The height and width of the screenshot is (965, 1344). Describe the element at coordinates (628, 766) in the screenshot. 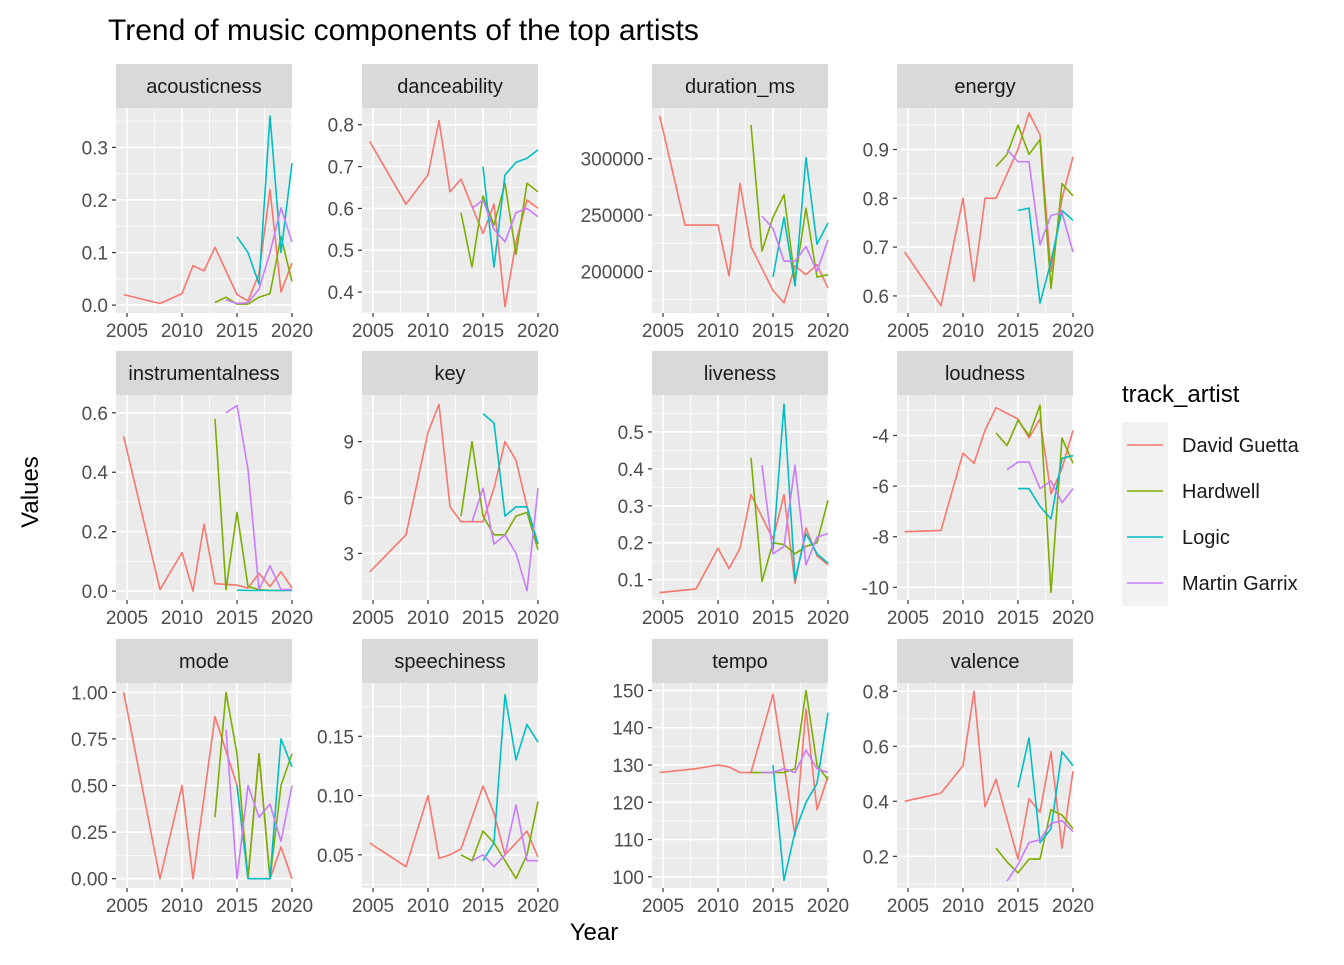

I see `y-tick-label: 130` at that location.